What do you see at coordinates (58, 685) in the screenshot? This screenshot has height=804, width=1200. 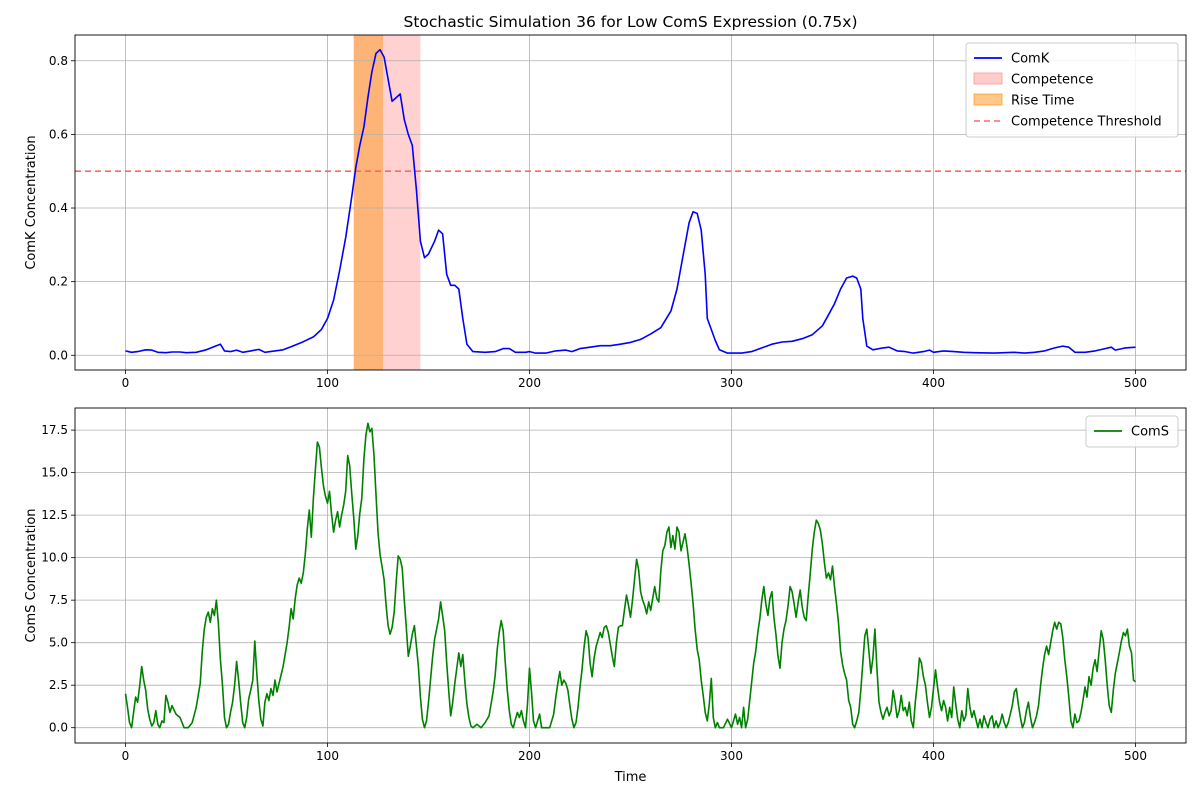 I see `y-tick-label: 2.5` at bounding box center [58, 685].